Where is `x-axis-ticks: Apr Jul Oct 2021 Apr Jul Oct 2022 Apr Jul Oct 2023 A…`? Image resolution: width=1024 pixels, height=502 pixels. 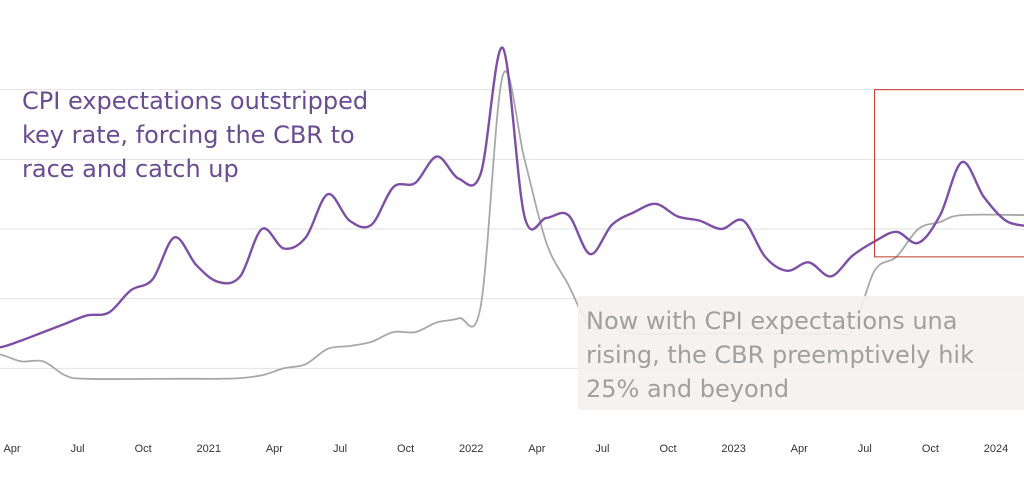
x-axis-ticks: Apr Jul Oct 2021 Apr Jul Oct 2022 Apr Jul Oct 2023 A… is located at coordinates (505, 449).